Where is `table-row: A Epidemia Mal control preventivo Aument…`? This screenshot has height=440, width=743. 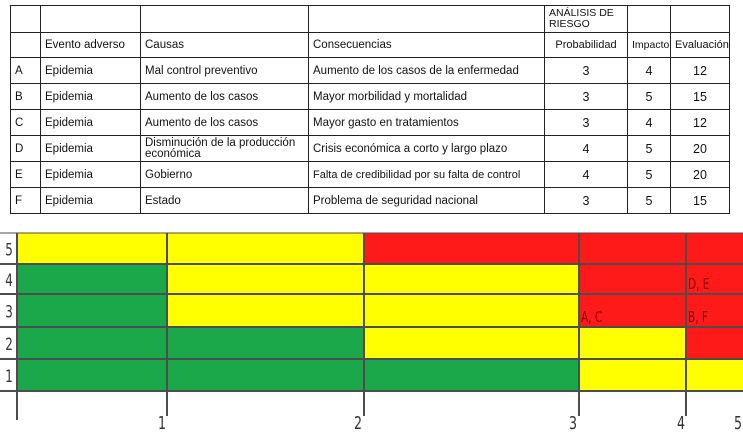 table-row: A Epidemia Mal control preventivo Aument… is located at coordinates (370, 70).